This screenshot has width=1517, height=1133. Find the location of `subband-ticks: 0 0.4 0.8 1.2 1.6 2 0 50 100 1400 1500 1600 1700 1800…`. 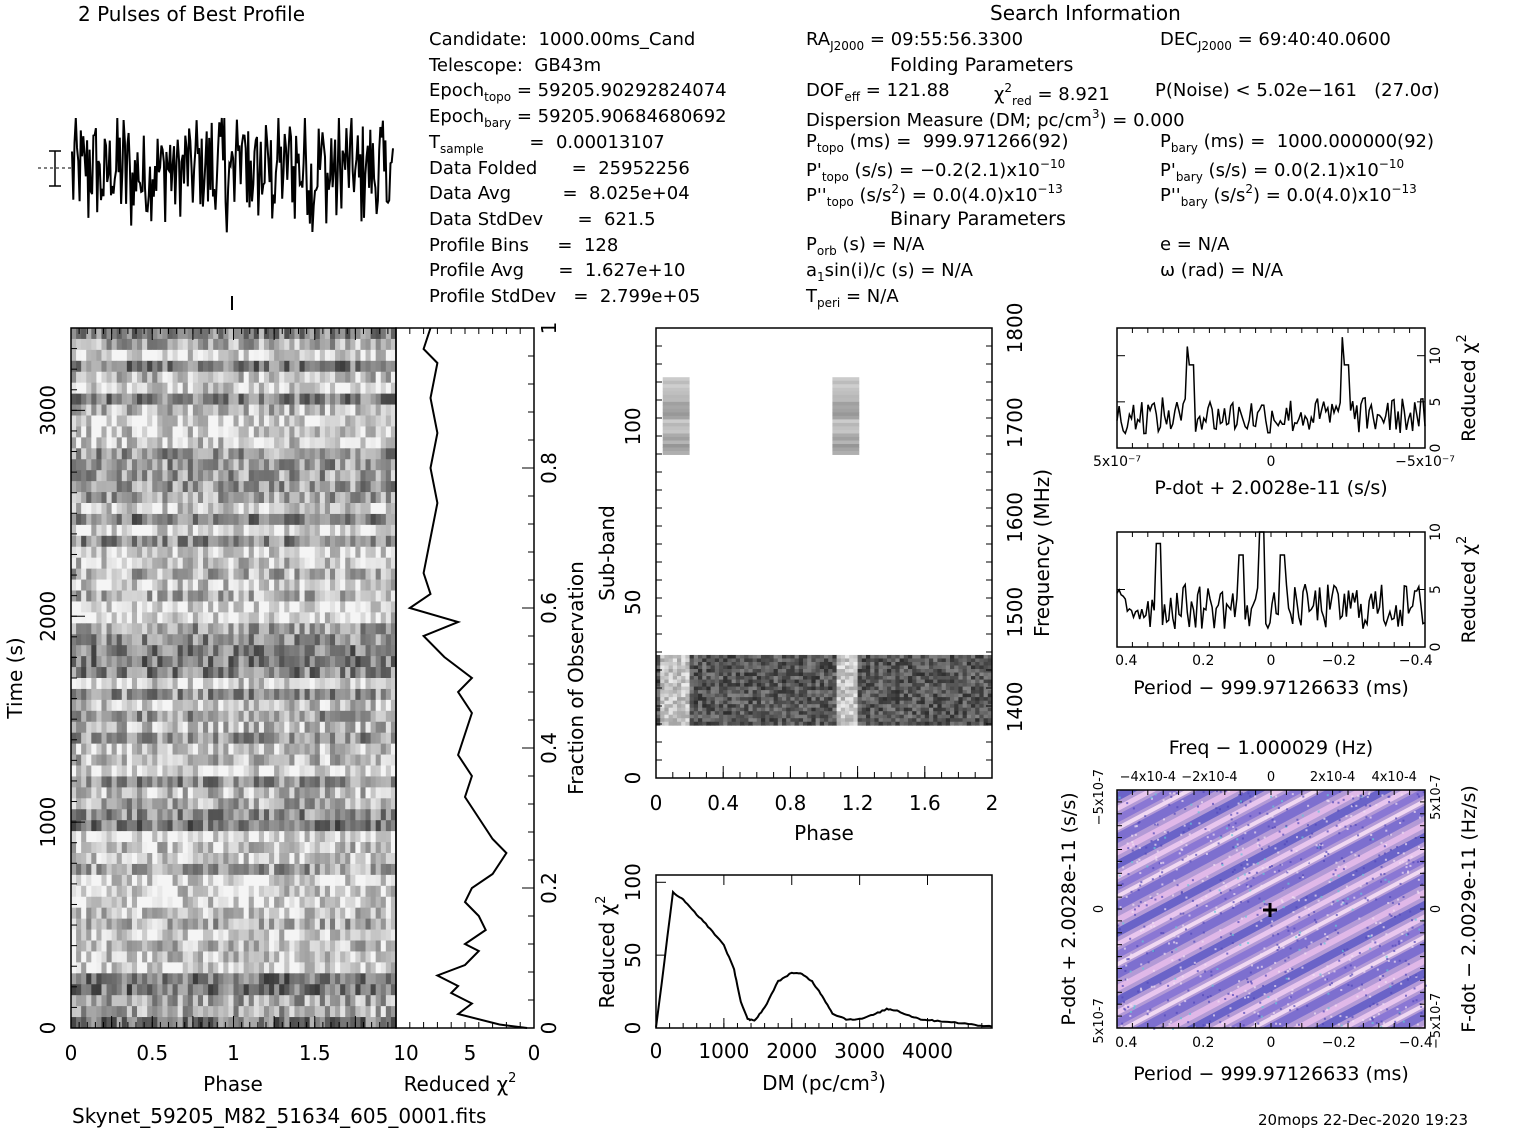

subband-ticks: 0 0.4 0.8 1.2 1.6 2 0 50 100 1400 1500 1600 1700 1800… is located at coordinates (824, 574).